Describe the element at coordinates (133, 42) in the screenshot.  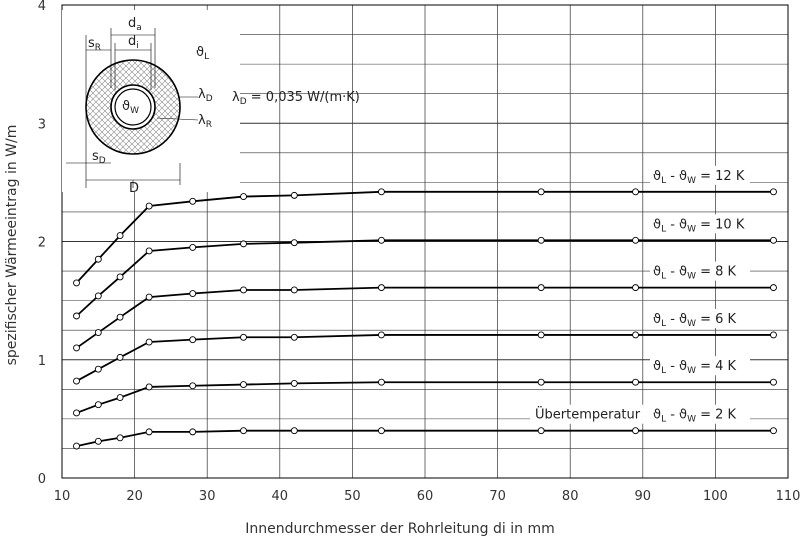
I see `di-label: di` at that location.